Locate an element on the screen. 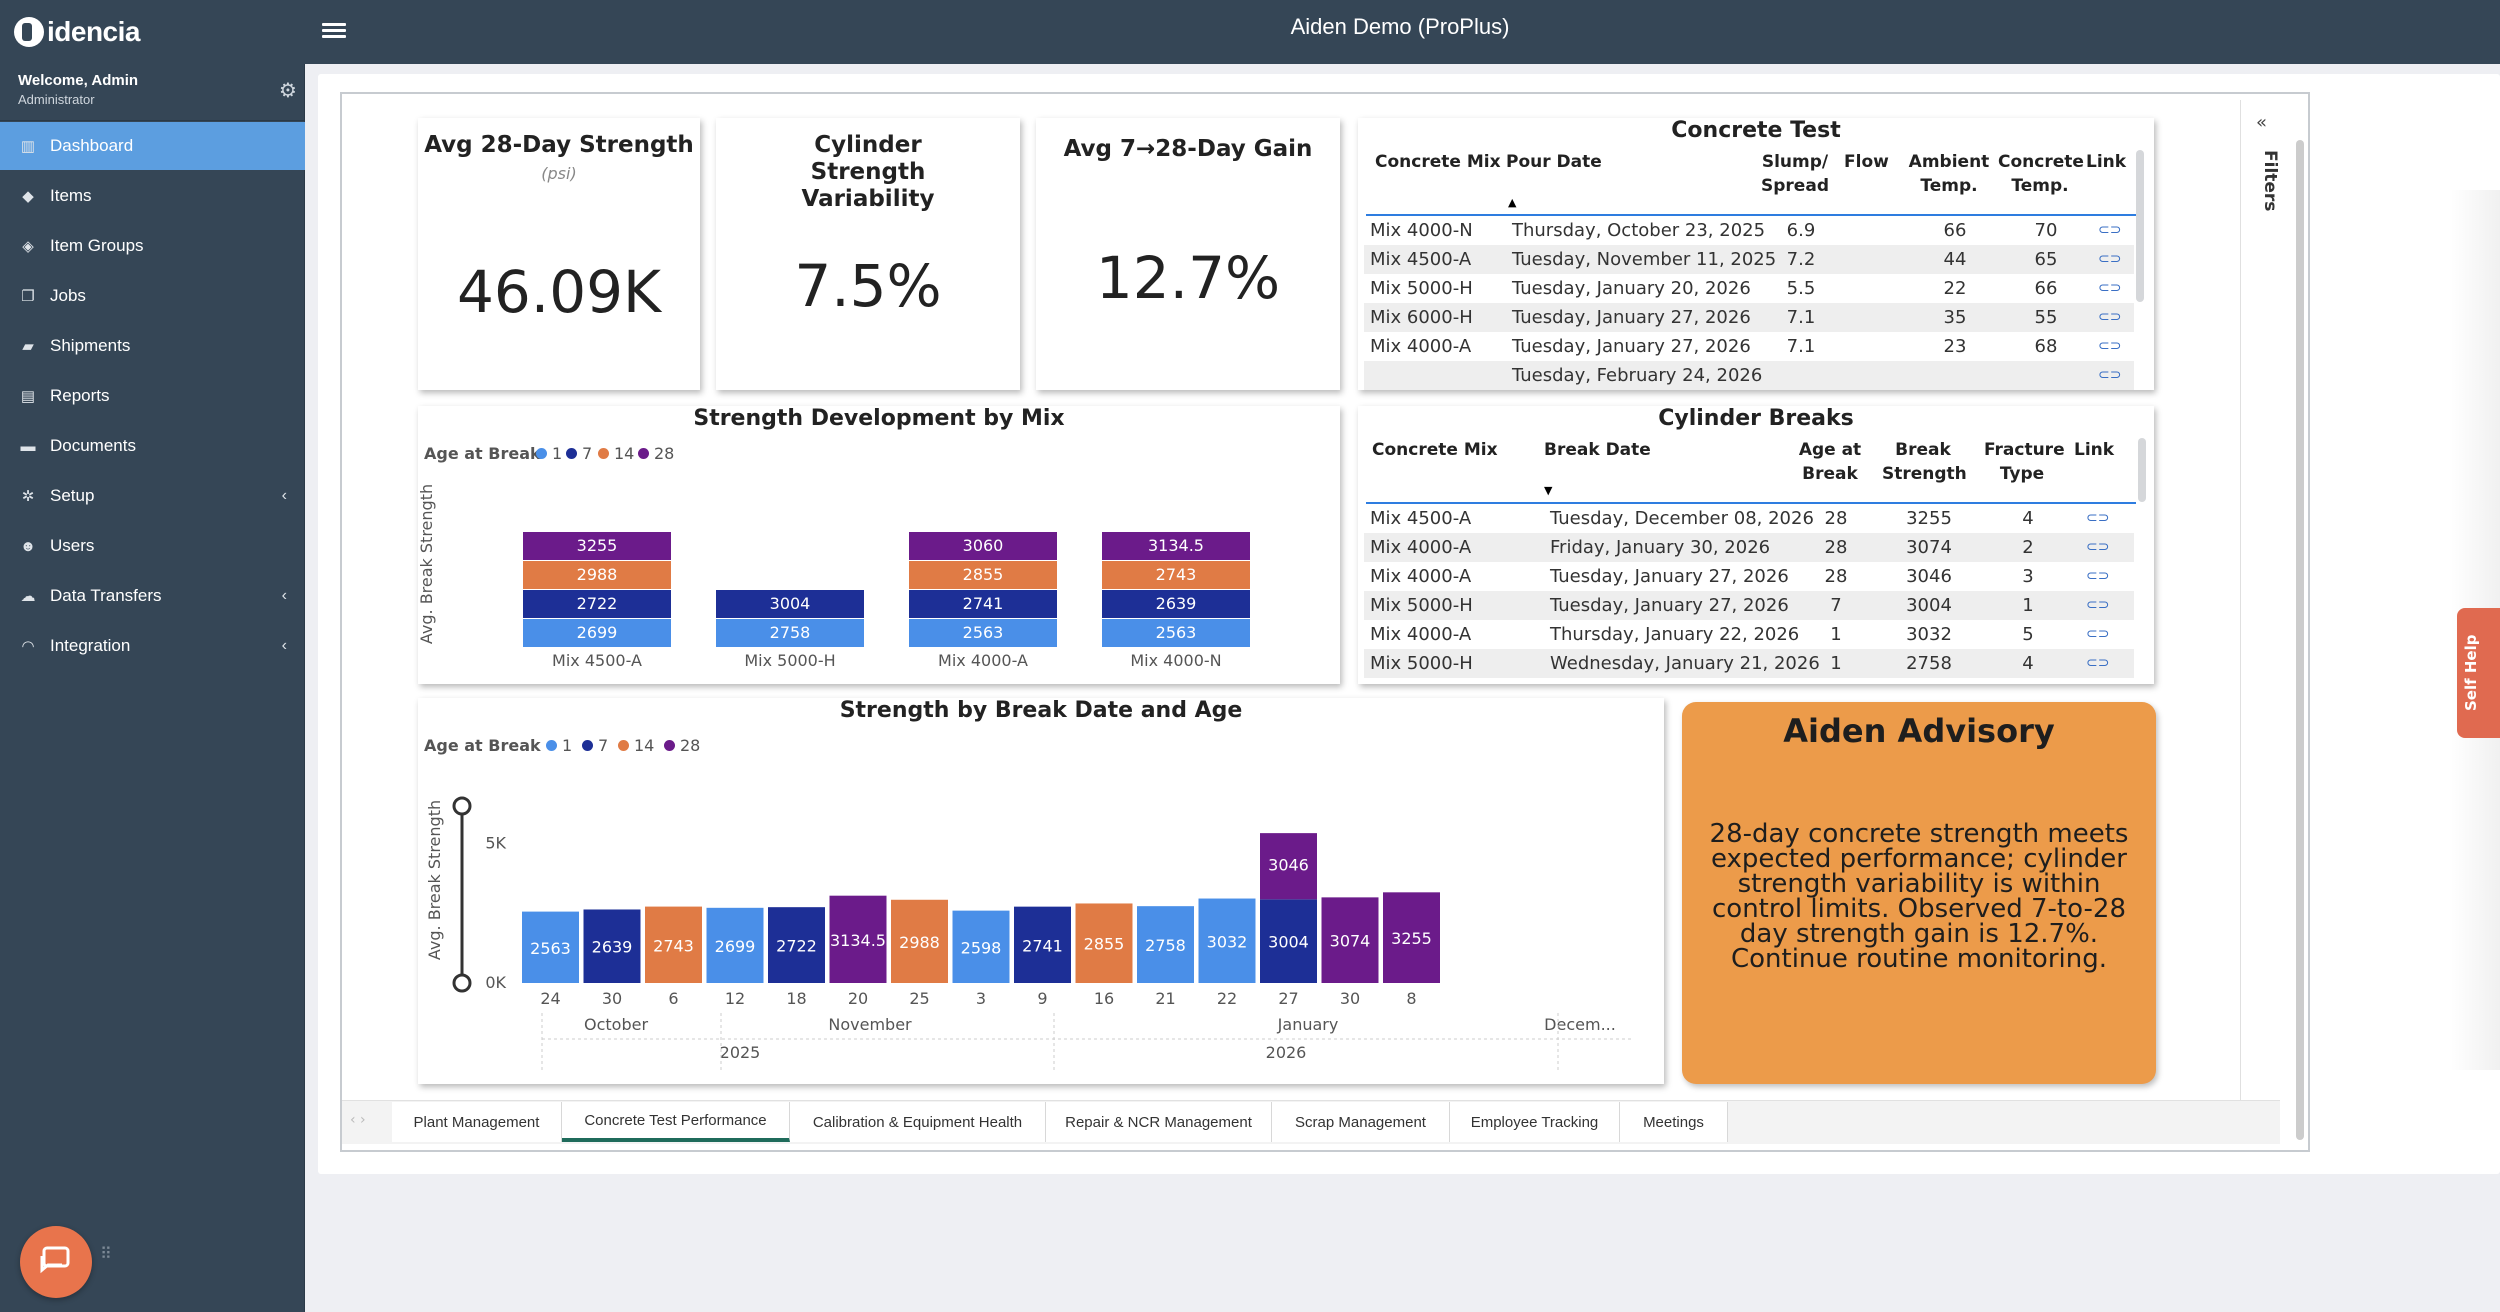 The height and width of the screenshot is (1312, 2500). collapse-chevron-icon: « is located at coordinates (2262, 122).